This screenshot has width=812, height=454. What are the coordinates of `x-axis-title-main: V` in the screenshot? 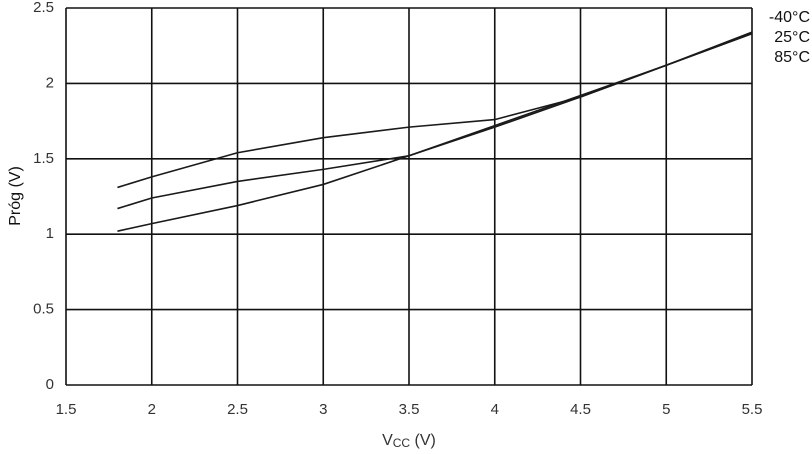 It's located at (387, 440).